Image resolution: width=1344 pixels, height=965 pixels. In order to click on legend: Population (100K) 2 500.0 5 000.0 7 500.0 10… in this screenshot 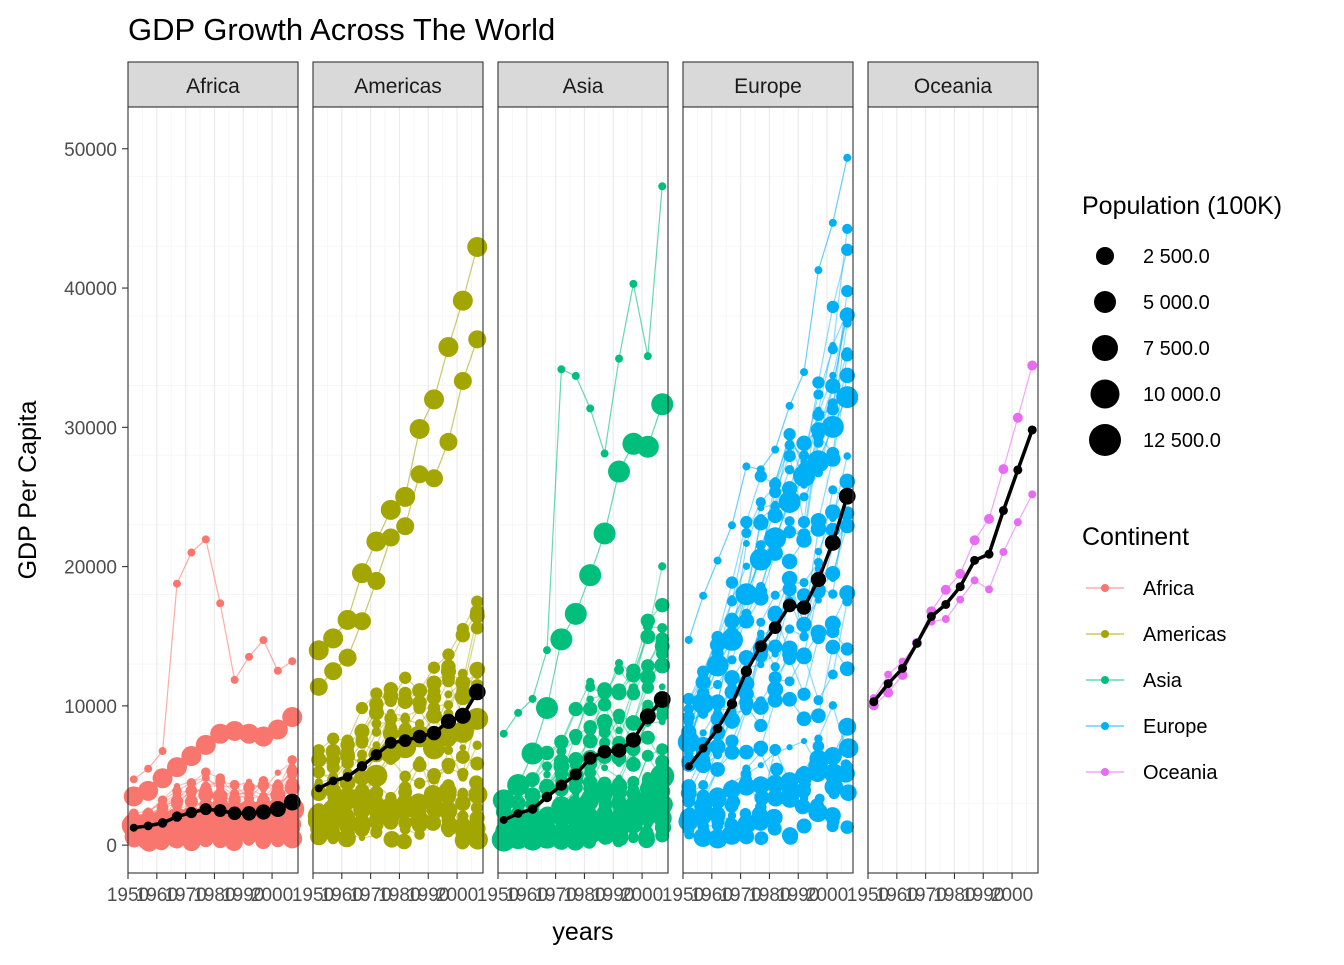, I will do `click(1182, 488)`.